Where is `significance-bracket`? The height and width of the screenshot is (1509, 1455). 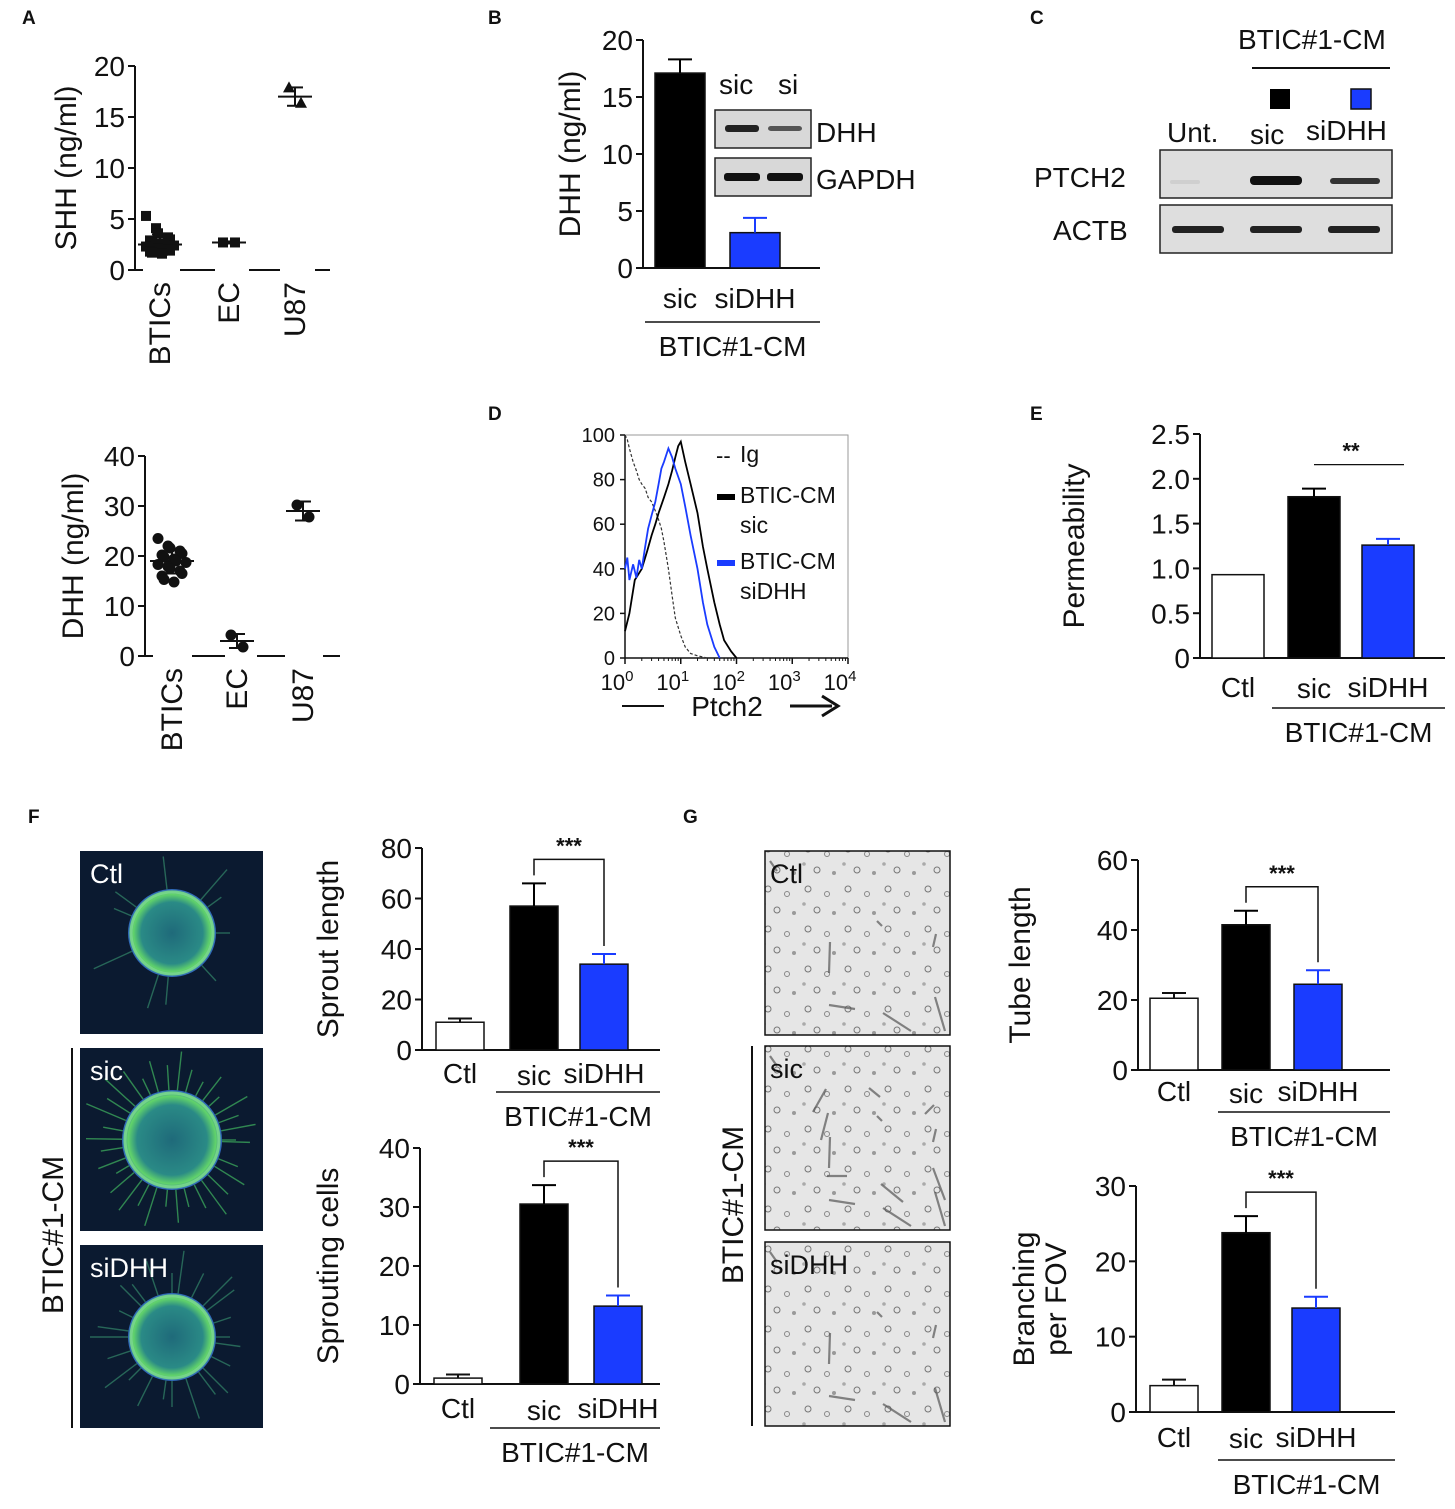 significance-bracket is located at coordinates (1282, 924).